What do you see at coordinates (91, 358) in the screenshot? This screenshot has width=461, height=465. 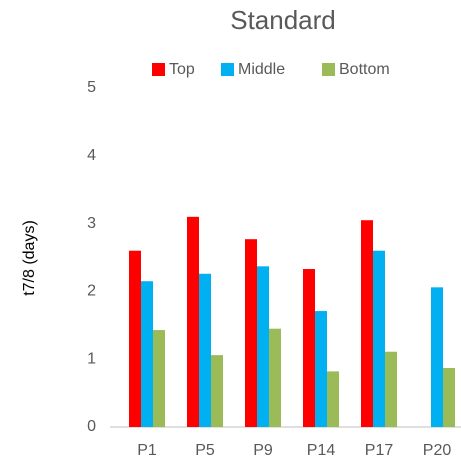 I see `y-tick-label: 1` at bounding box center [91, 358].